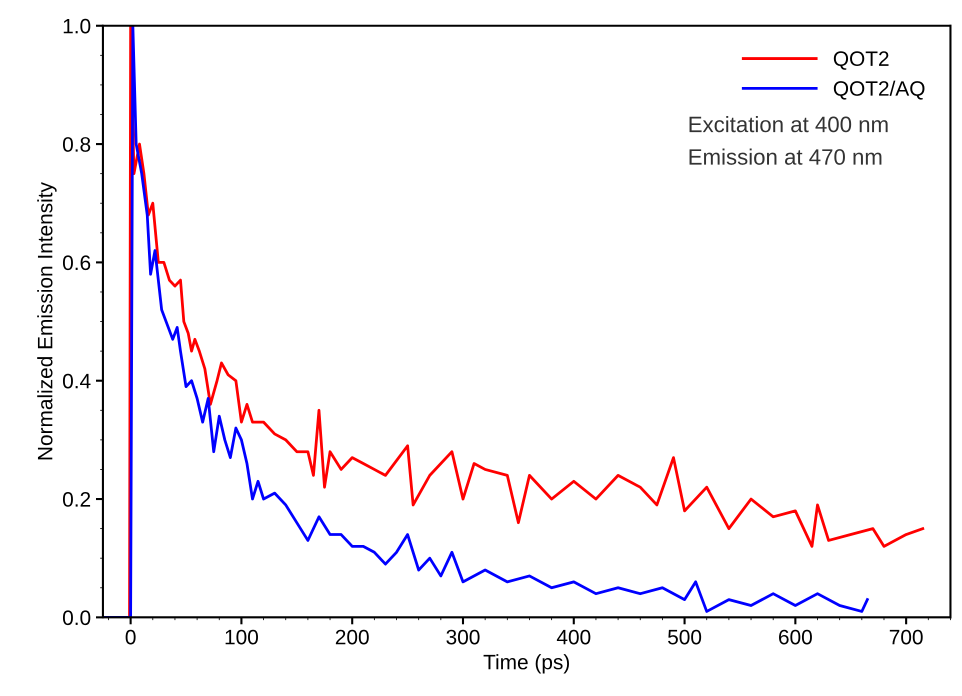 This screenshot has height=696, width=962. Describe the element at coordinates (463, 637) in the screenshot. I see `x-tick-label: 300` at that location.